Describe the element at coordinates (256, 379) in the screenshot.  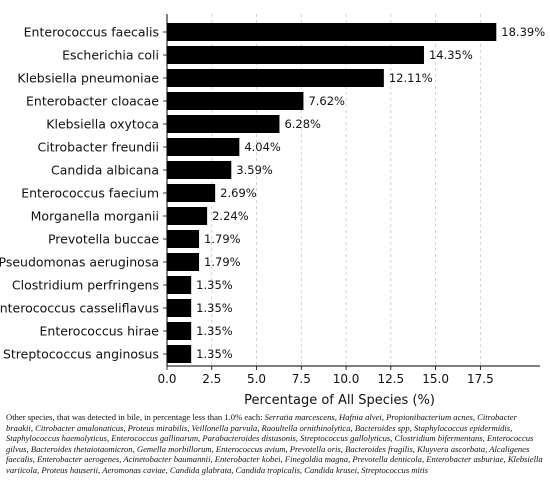
I see `x-tick-label: 5.0` at that location.